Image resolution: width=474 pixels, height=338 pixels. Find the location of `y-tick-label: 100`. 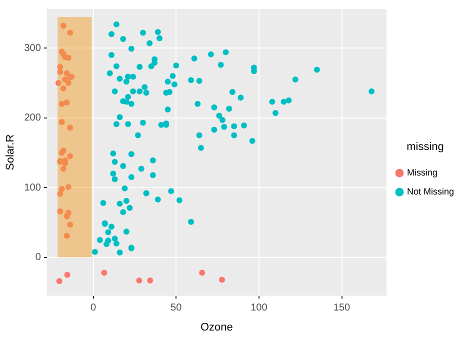

y-tick-label: 100 is located at coordinates (33, 188).